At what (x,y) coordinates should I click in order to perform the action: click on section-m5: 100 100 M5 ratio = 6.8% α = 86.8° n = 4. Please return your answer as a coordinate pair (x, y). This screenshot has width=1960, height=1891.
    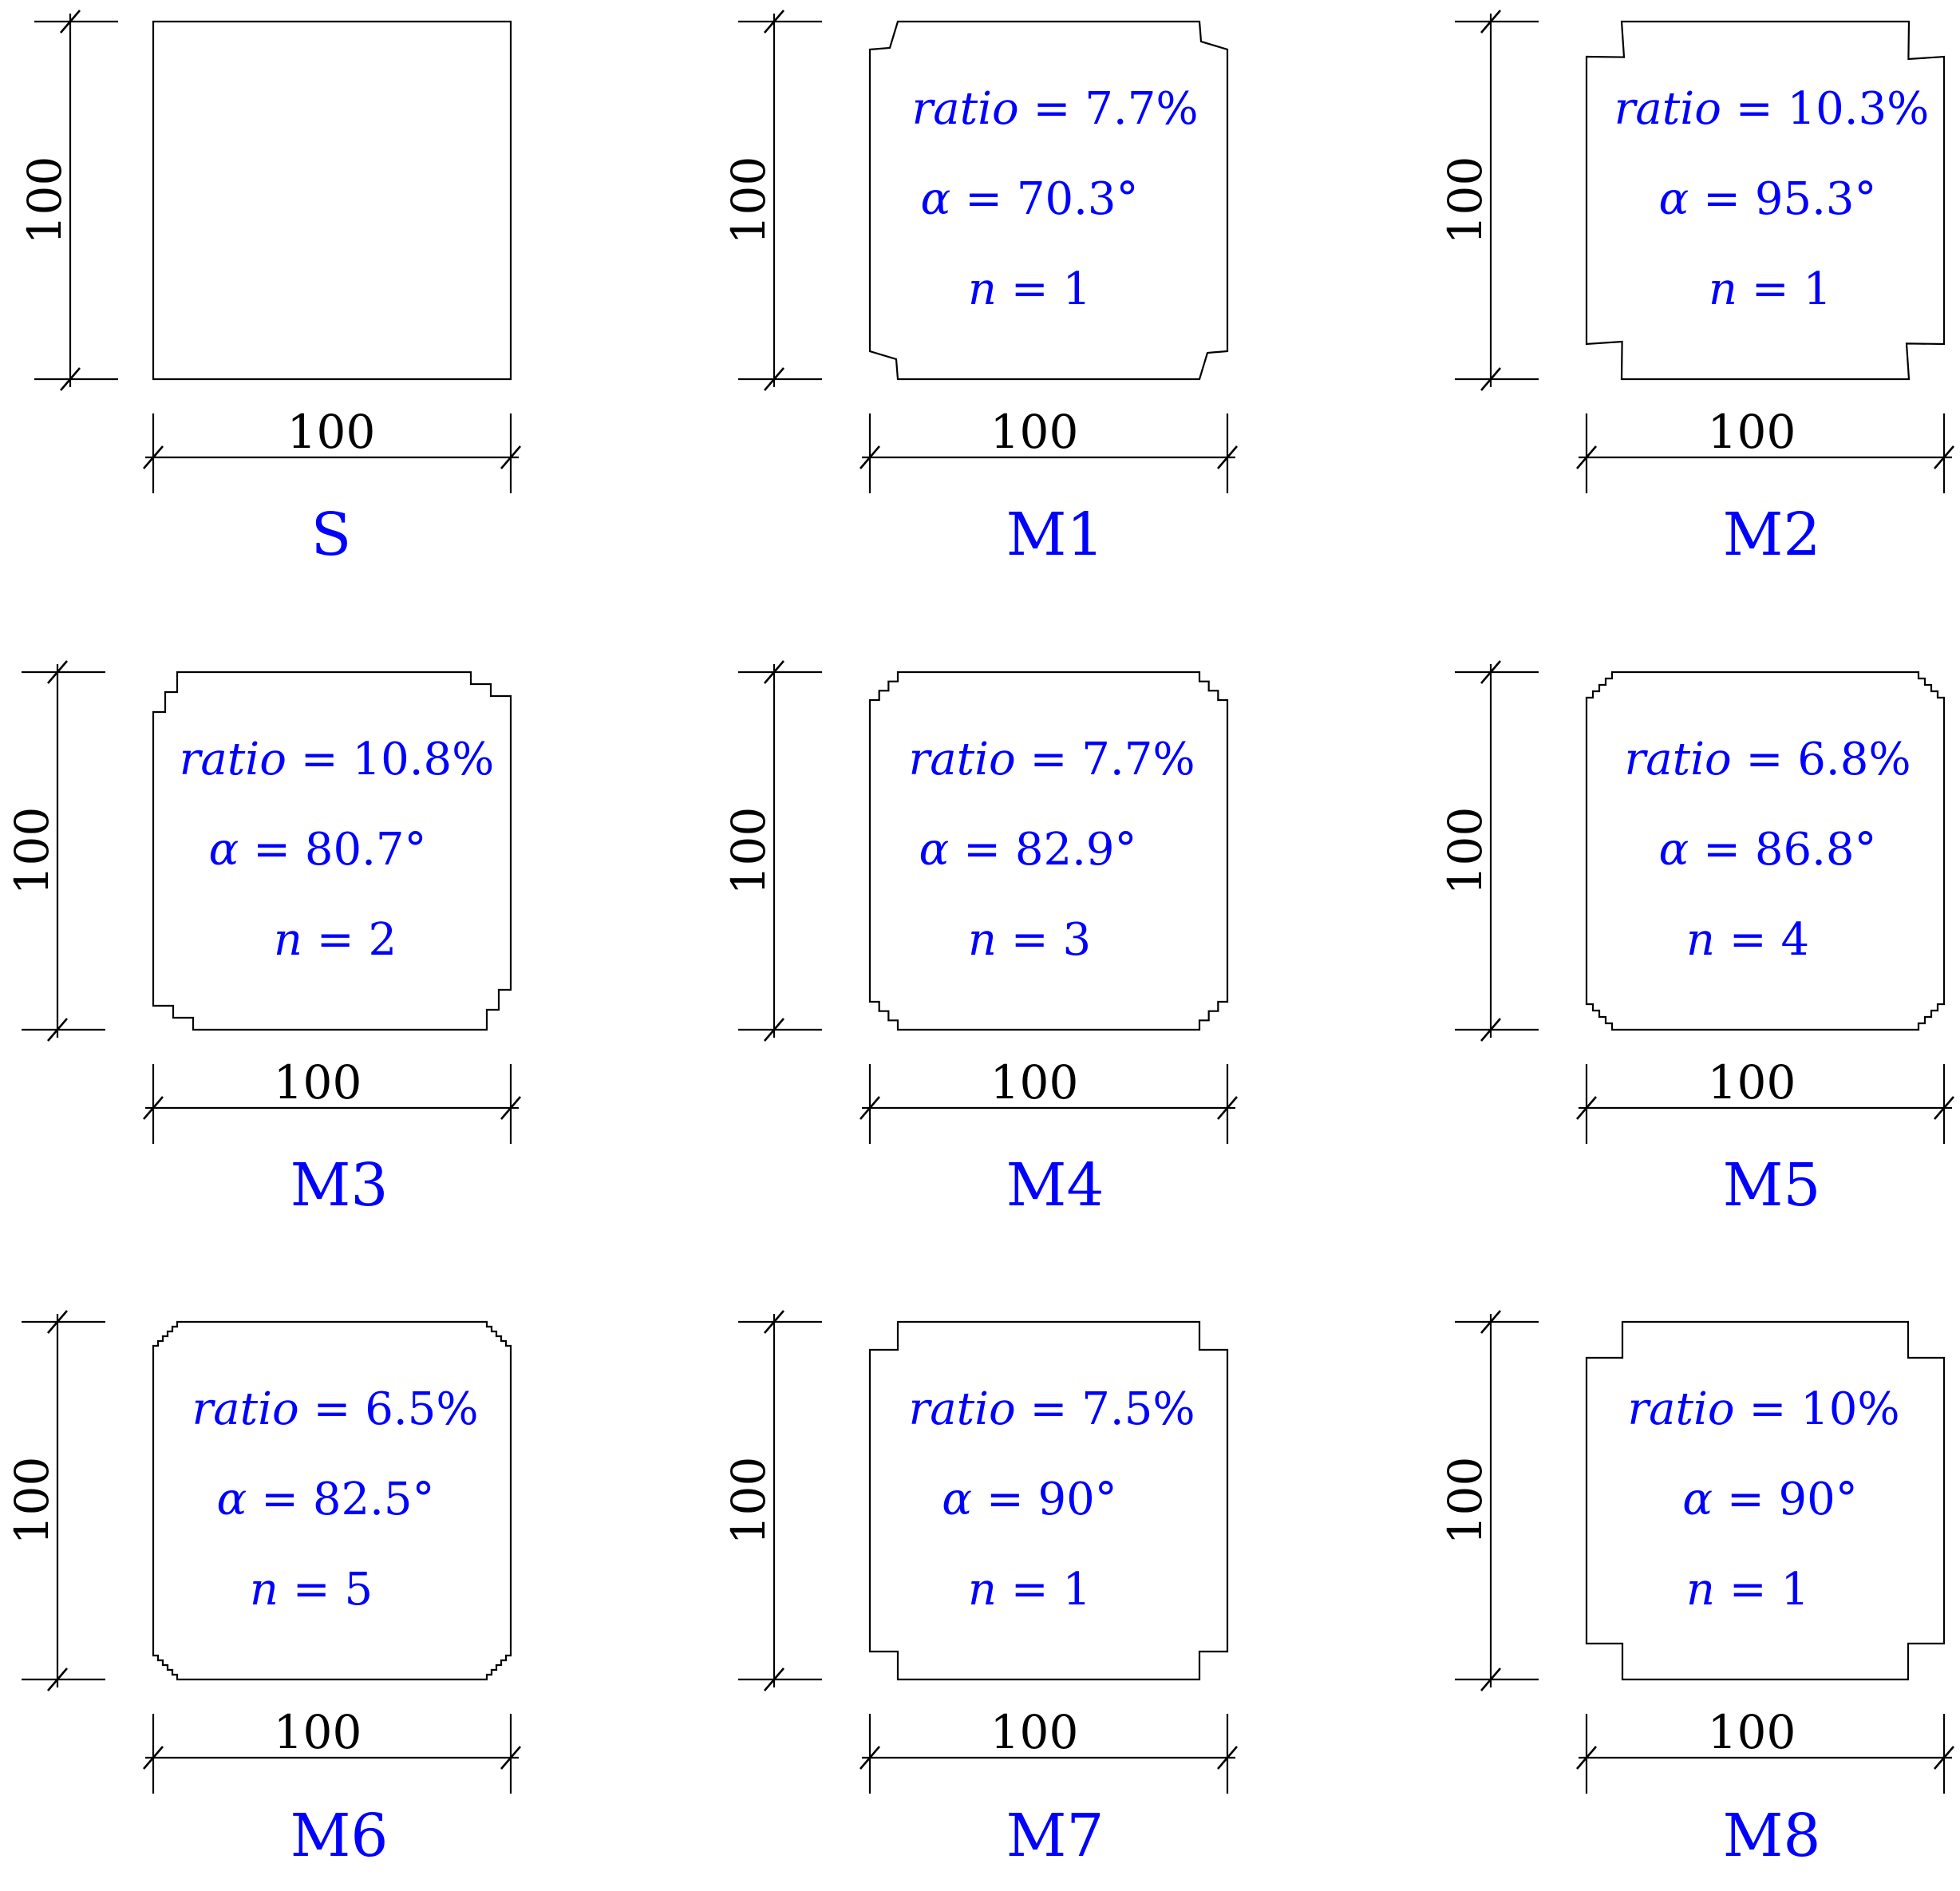
    Looking at the image, I should click on (1696, 940).